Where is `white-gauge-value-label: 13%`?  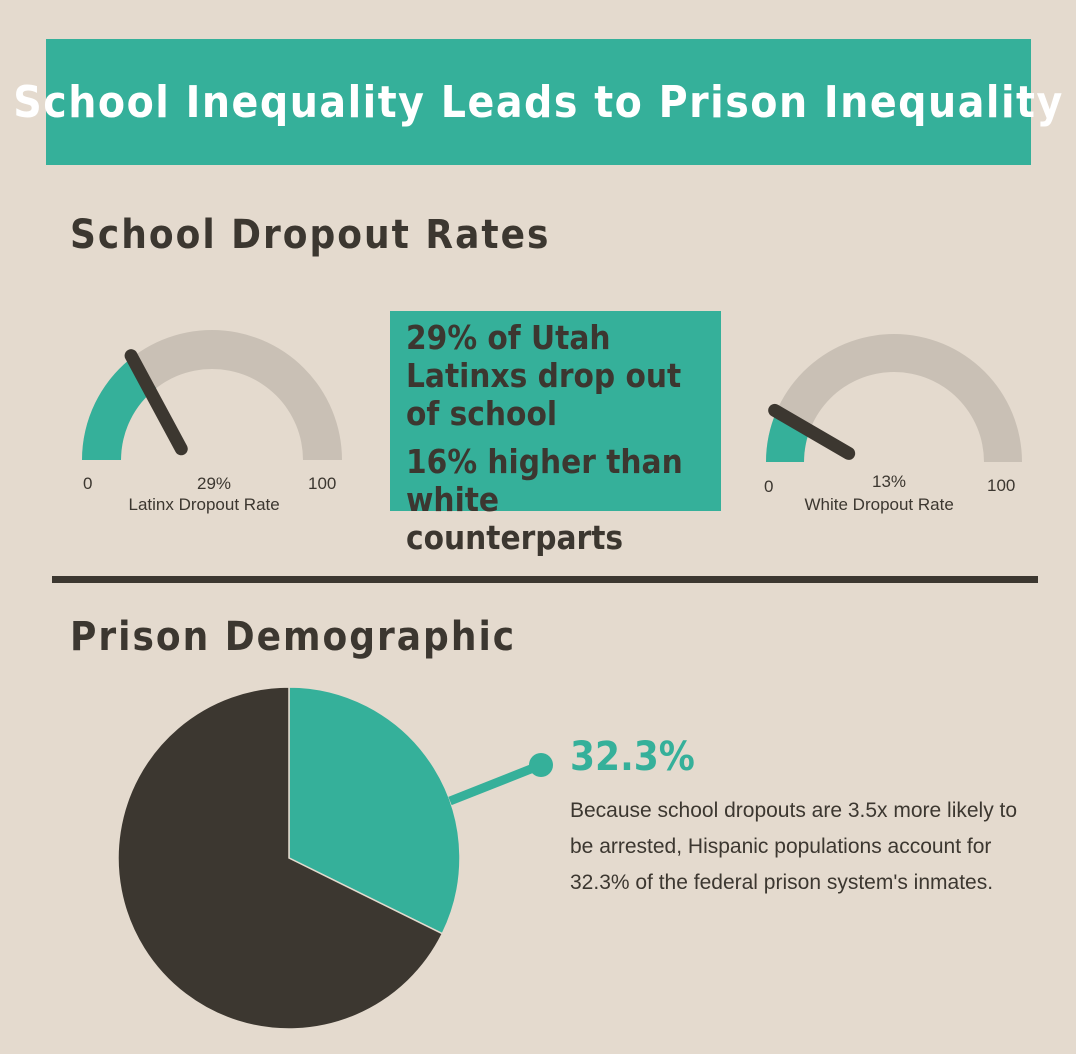 white-gauge-value-label: 13% is located at coordinates (889, 481).